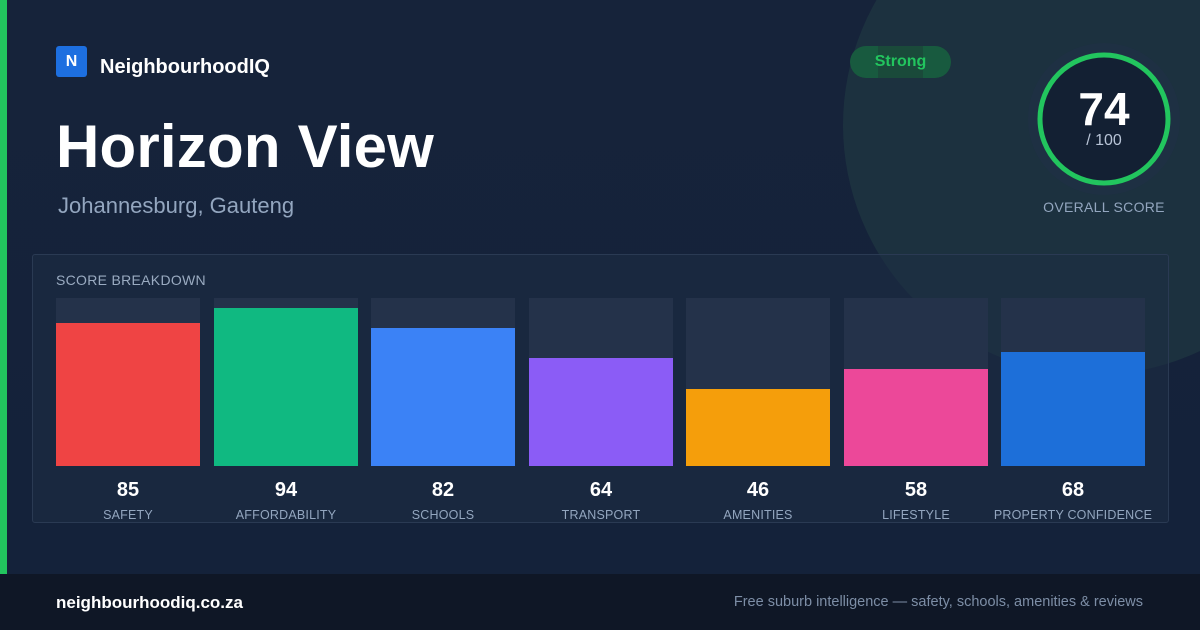  What do you see at coordinates (131, 280) in the screenshot?
I see `score-breakdown-title: SCORE BREAKDOWN` at bounding box center [131, 280].